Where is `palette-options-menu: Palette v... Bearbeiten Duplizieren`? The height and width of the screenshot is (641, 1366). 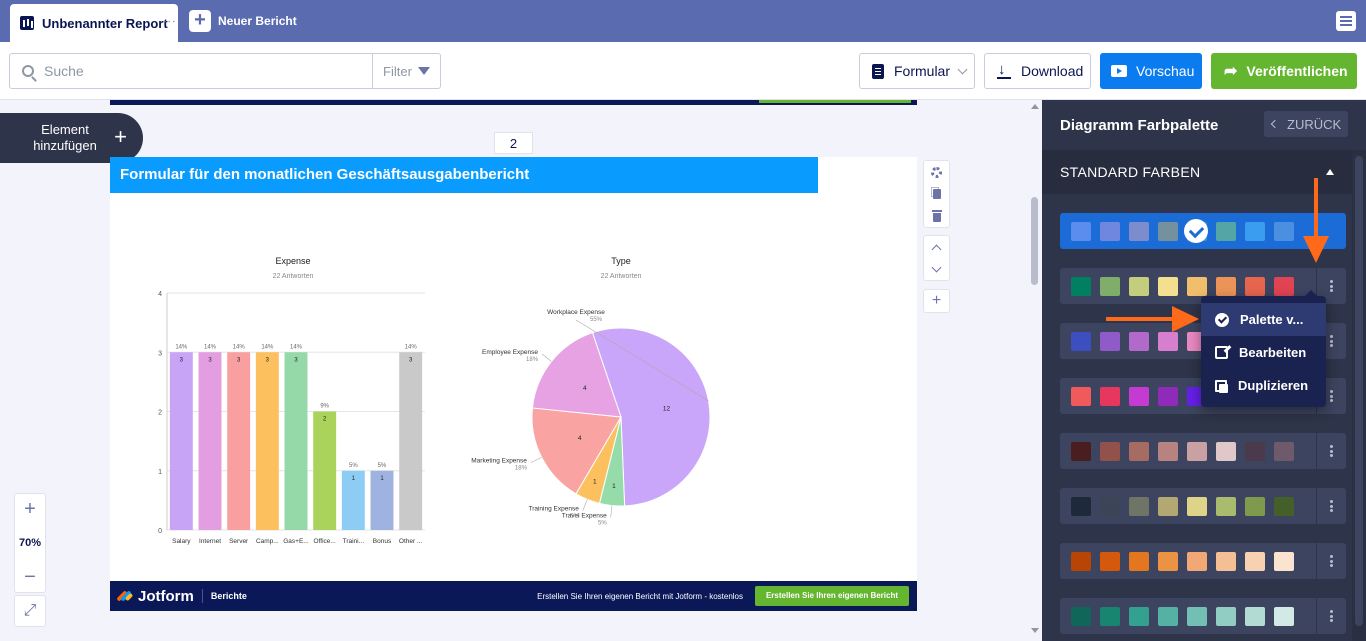 palette-options-menu: Palette v... Bearbeiten Duplizieren is located at coordinates (1263, 348).